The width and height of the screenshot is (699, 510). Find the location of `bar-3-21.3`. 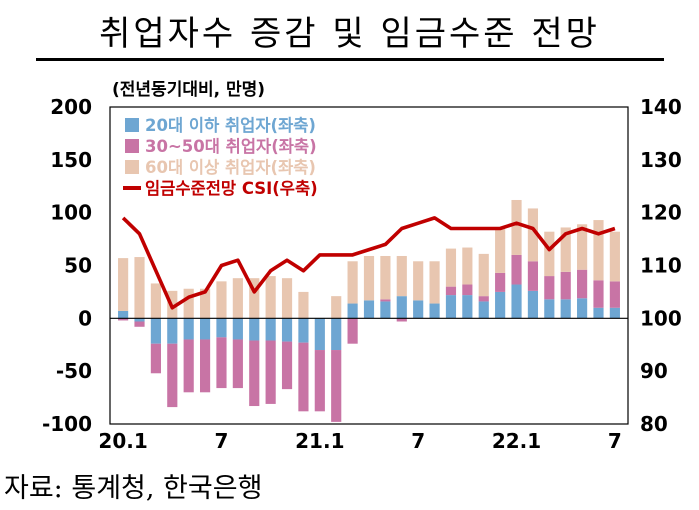

bar-3-21.3 is located at coordinates (352, 282).